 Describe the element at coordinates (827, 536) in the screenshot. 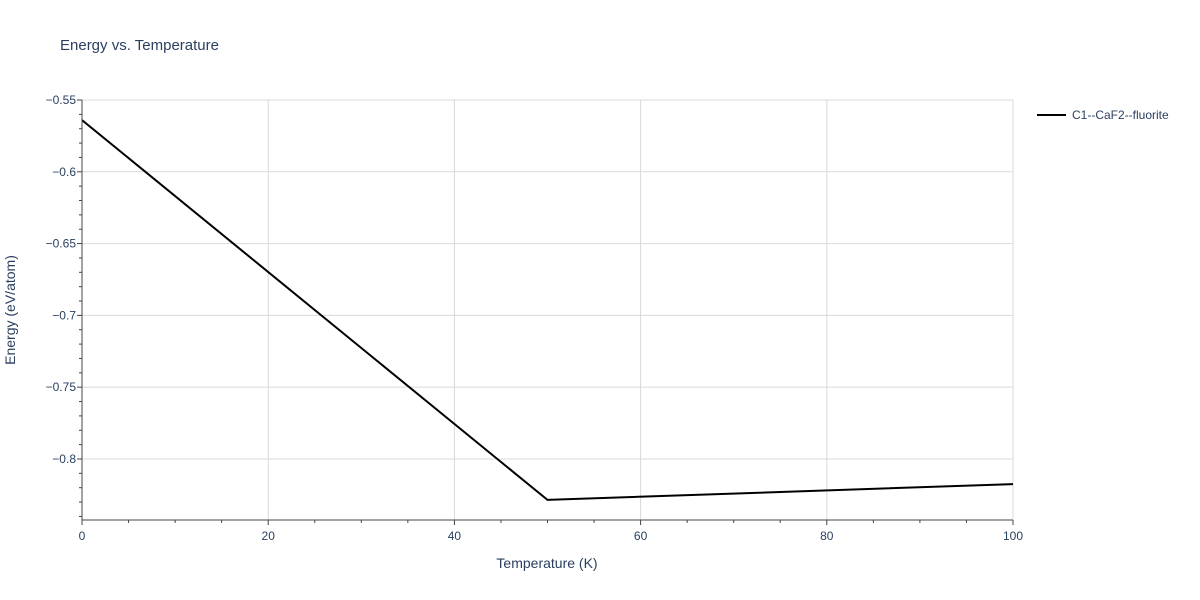

I see `x-tick-label: 80` at that location.